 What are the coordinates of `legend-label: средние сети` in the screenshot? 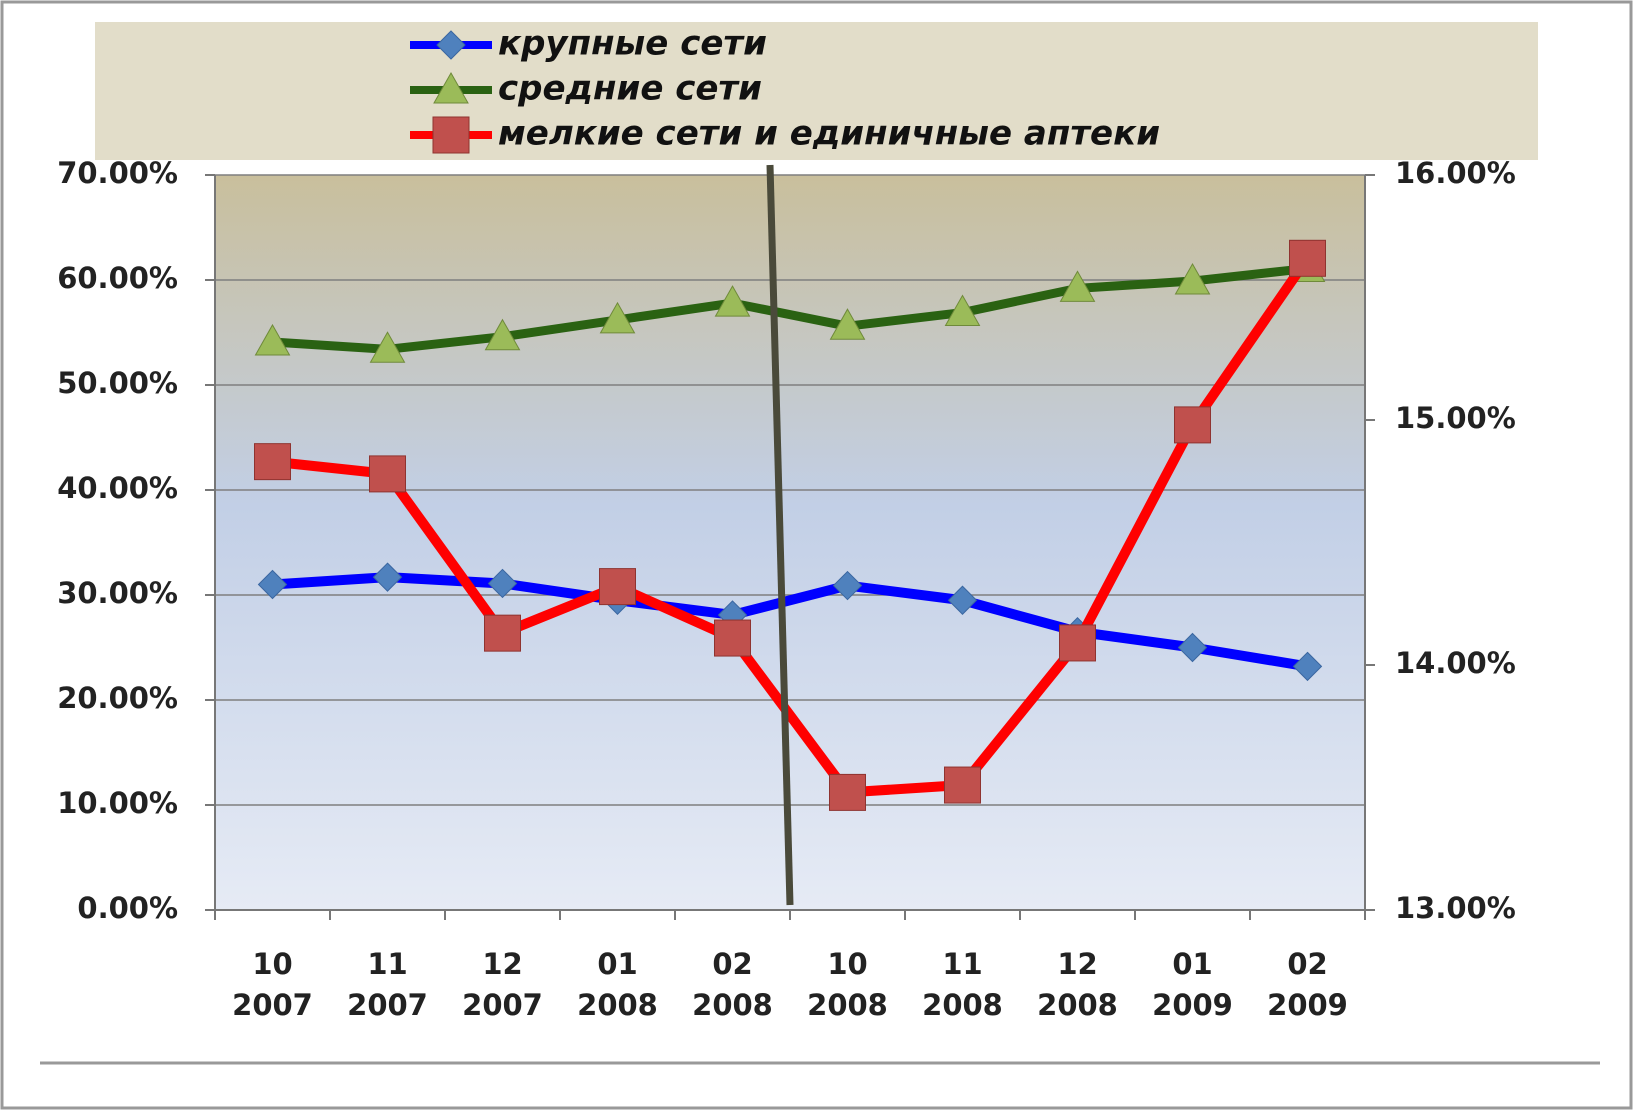 It's located at (630, 89).